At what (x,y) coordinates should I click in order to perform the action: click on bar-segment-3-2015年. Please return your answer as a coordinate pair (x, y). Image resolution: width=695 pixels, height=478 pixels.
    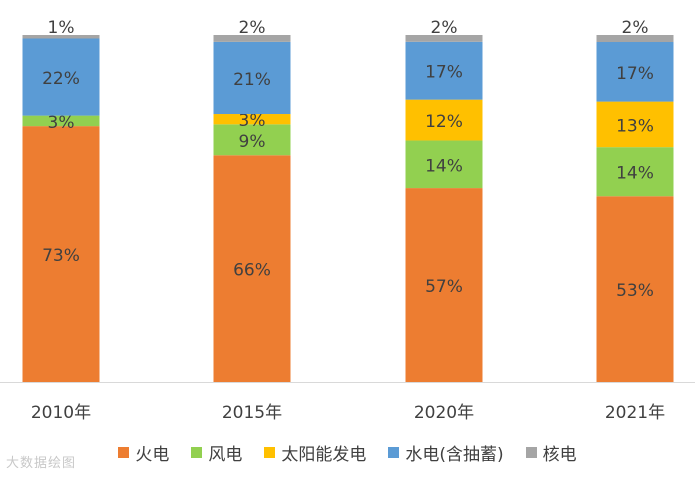
    Looking at the image, I should click on (252, 119).